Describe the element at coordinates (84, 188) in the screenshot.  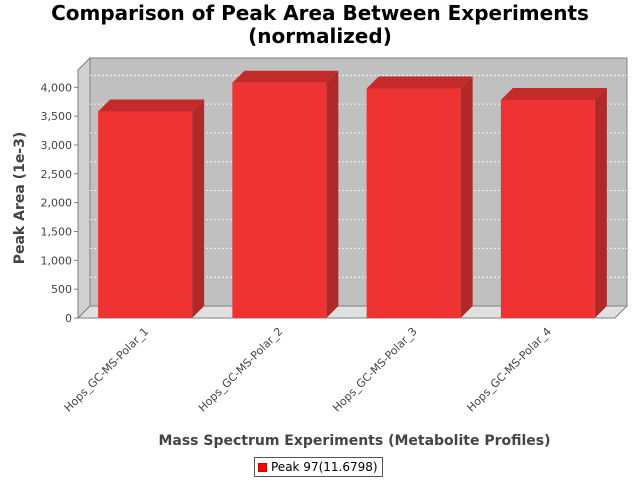
I see `plot-left-wall` at that location.